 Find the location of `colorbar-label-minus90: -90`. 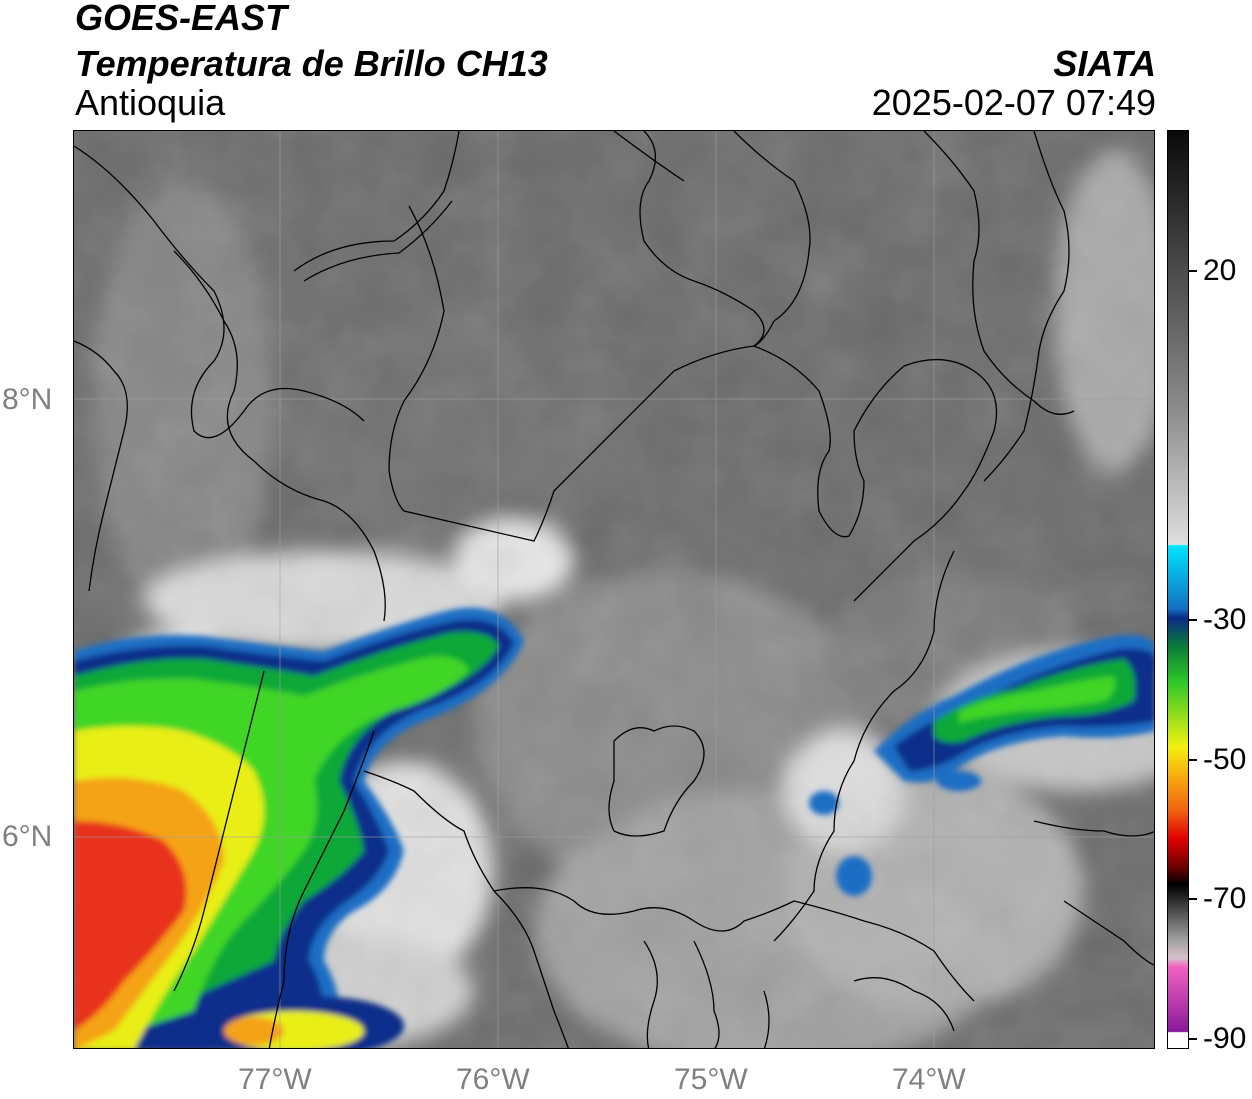

colorbar-label-minus90: -90 is located at coordinates (1225, 1038).